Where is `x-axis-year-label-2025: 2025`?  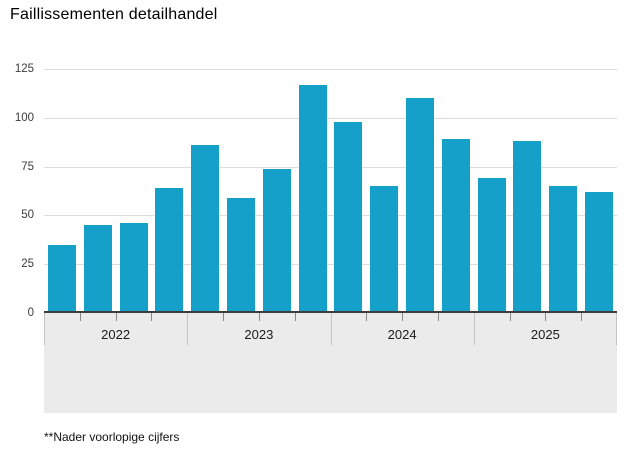 x-axis-year-label-2025: 2025 is located at coordinates (545, 334).